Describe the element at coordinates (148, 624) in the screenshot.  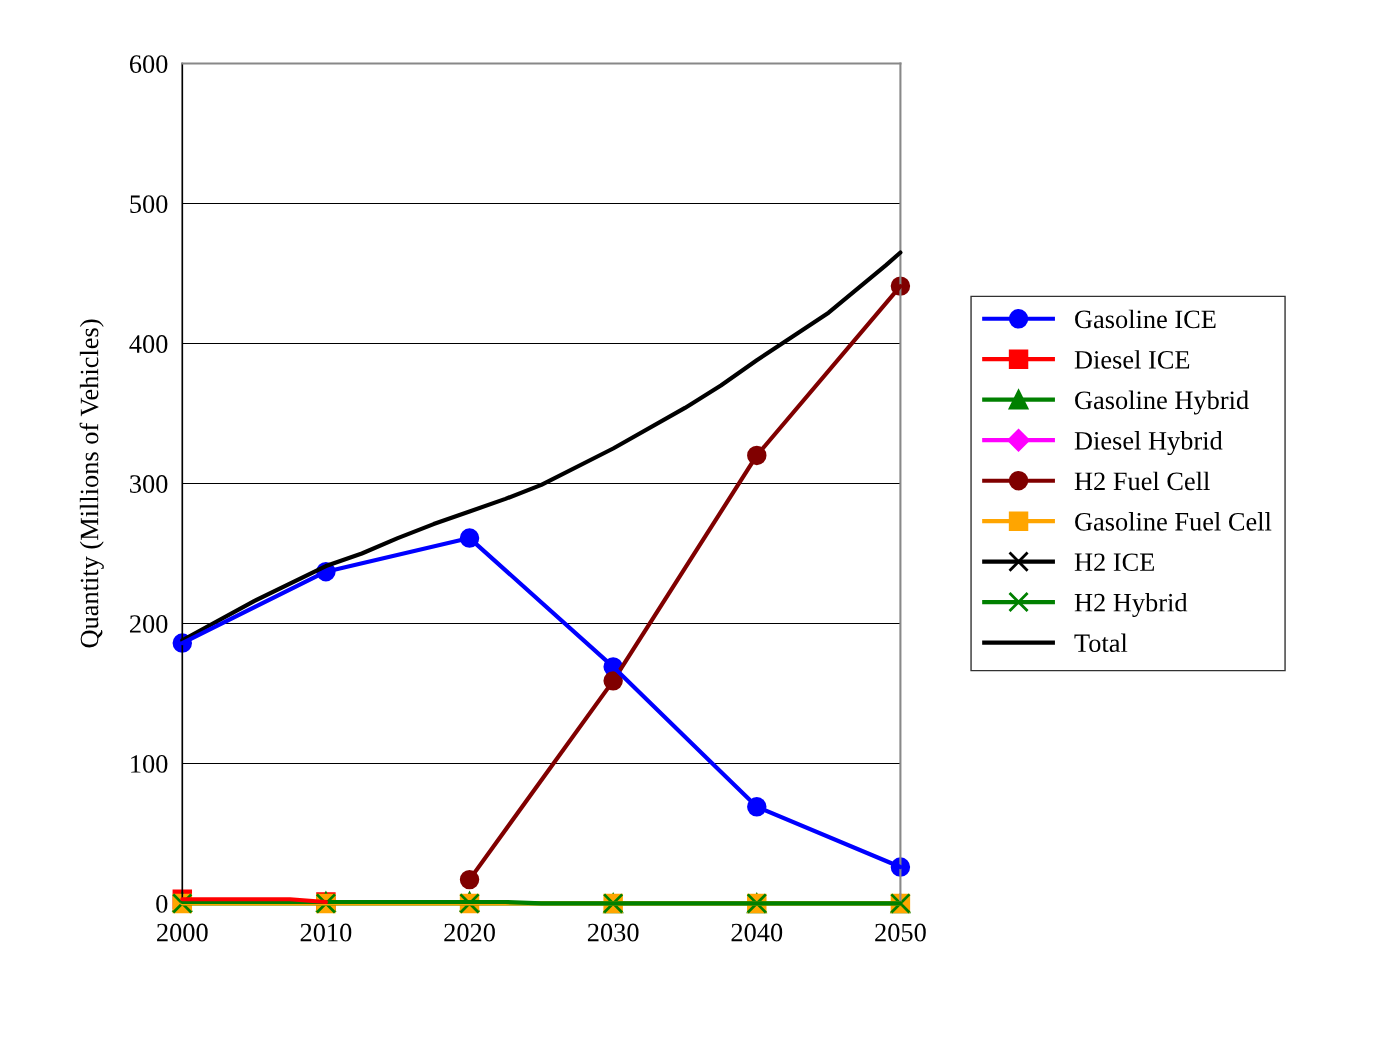
I see `y-tick-label: 200` at that location.